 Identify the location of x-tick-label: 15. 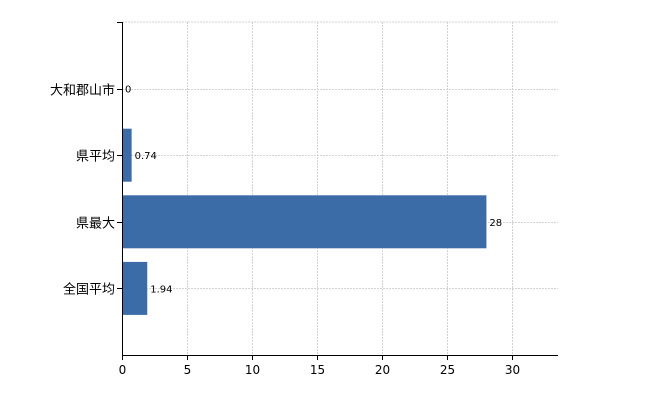
(317, 370).